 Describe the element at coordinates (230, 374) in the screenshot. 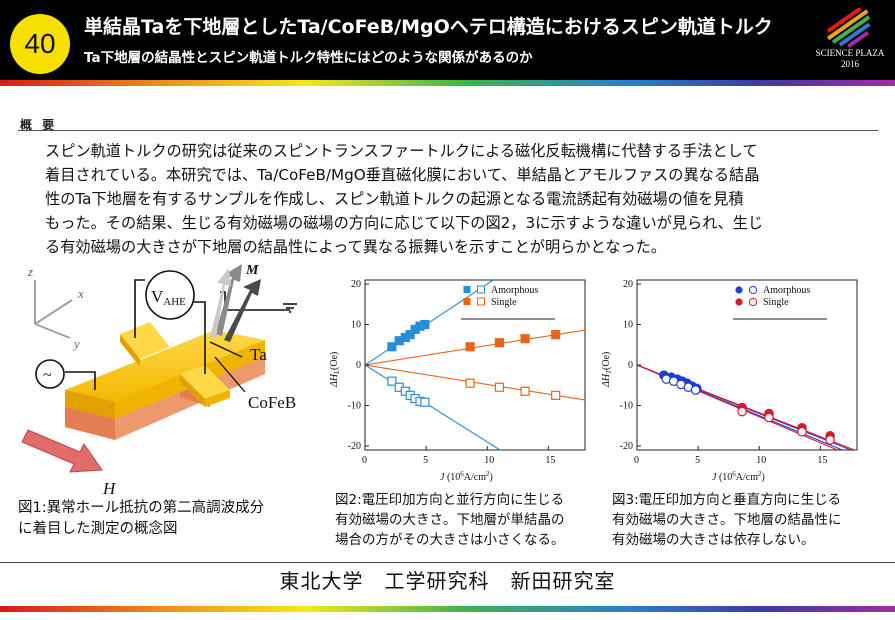

I see `cofeb-leader-line` at that location.